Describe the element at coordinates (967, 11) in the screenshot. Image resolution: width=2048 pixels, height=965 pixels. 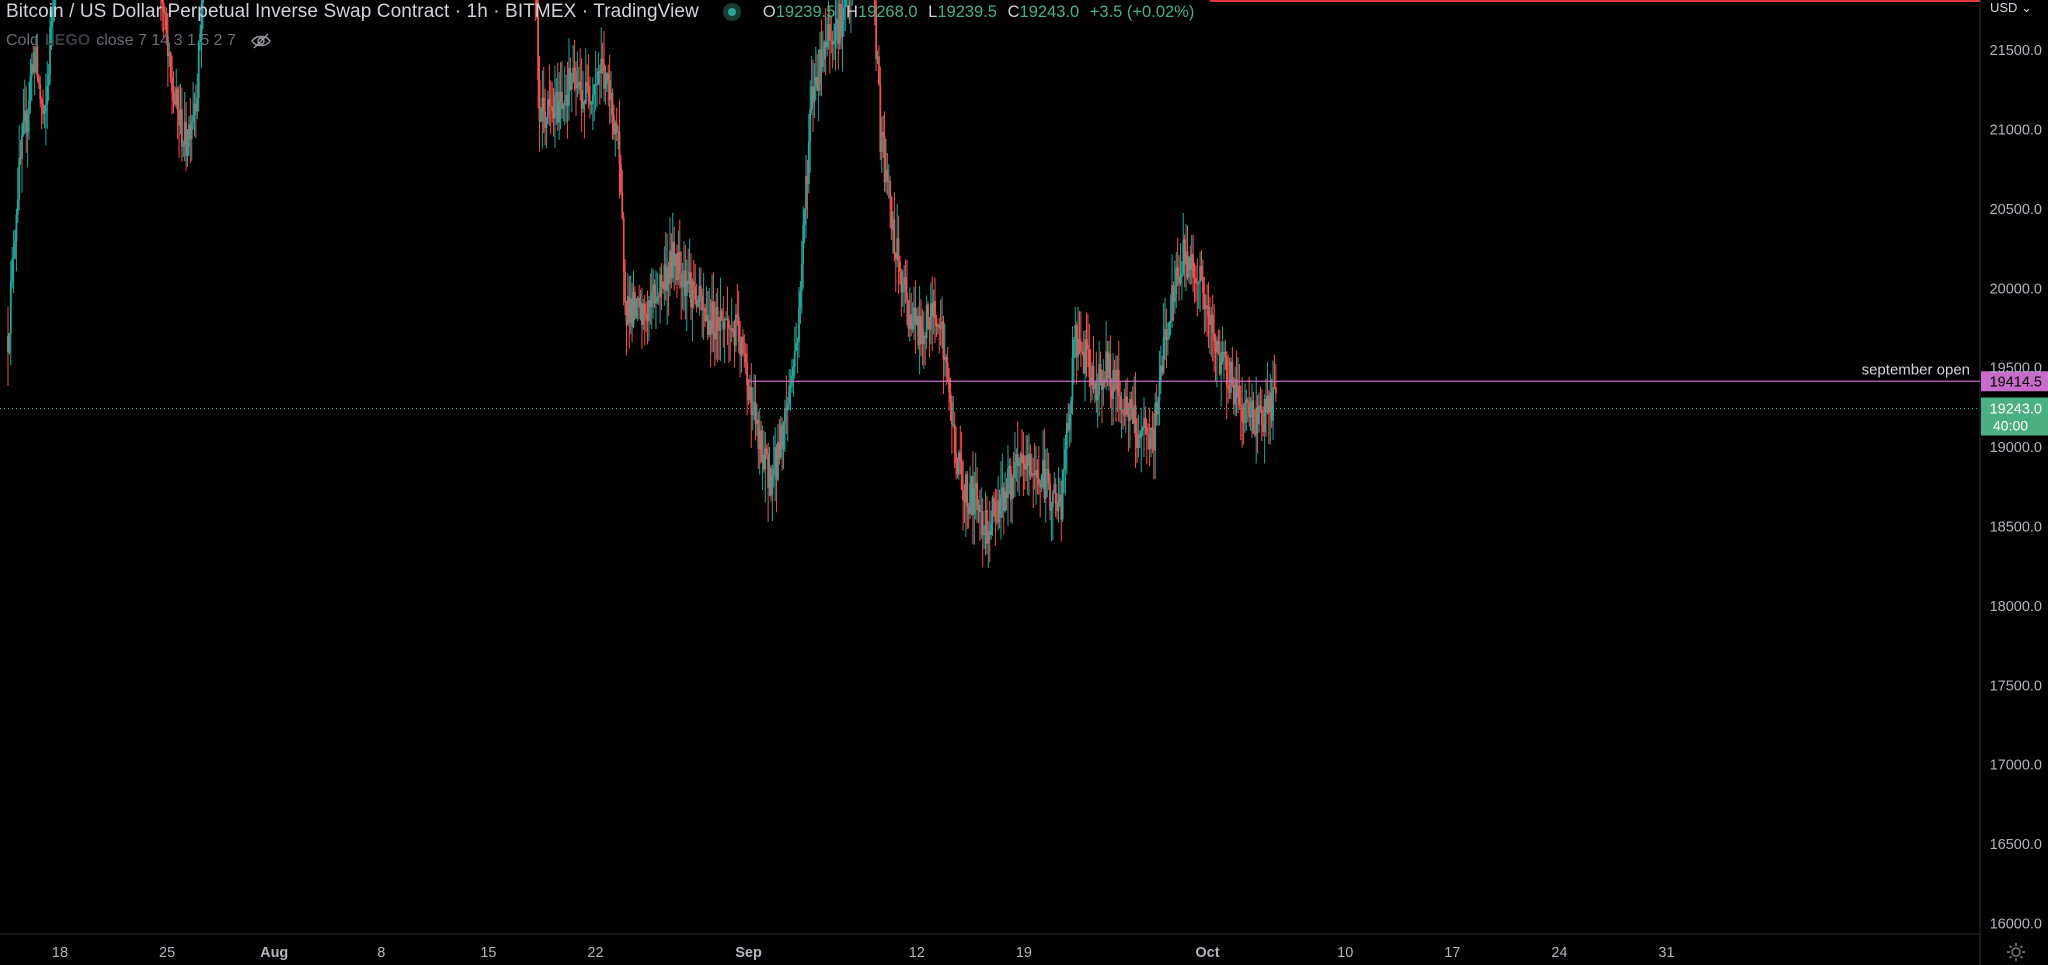
I see `low-value: 19239.5` at that location.